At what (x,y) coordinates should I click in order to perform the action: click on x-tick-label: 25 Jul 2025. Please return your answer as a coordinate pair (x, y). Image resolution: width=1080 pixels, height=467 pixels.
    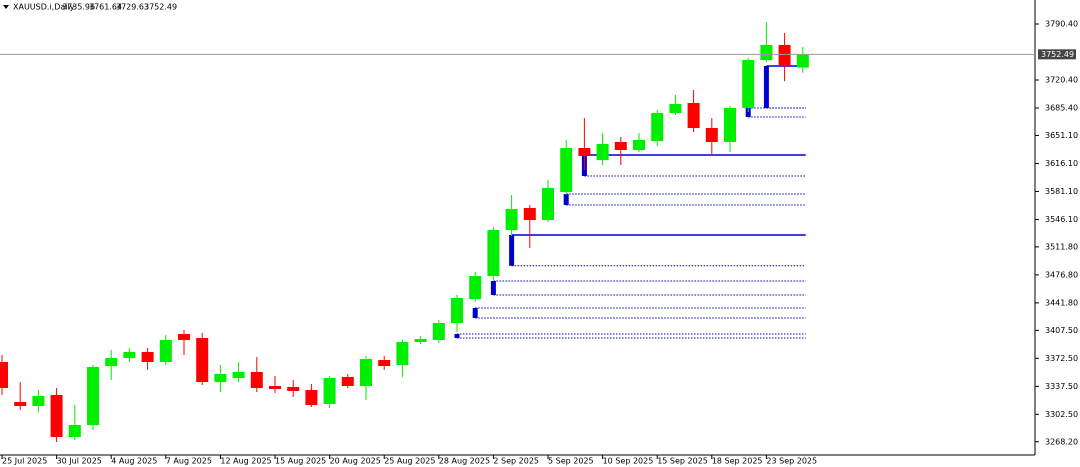
    Looking at the image, I should click on (24, 461).